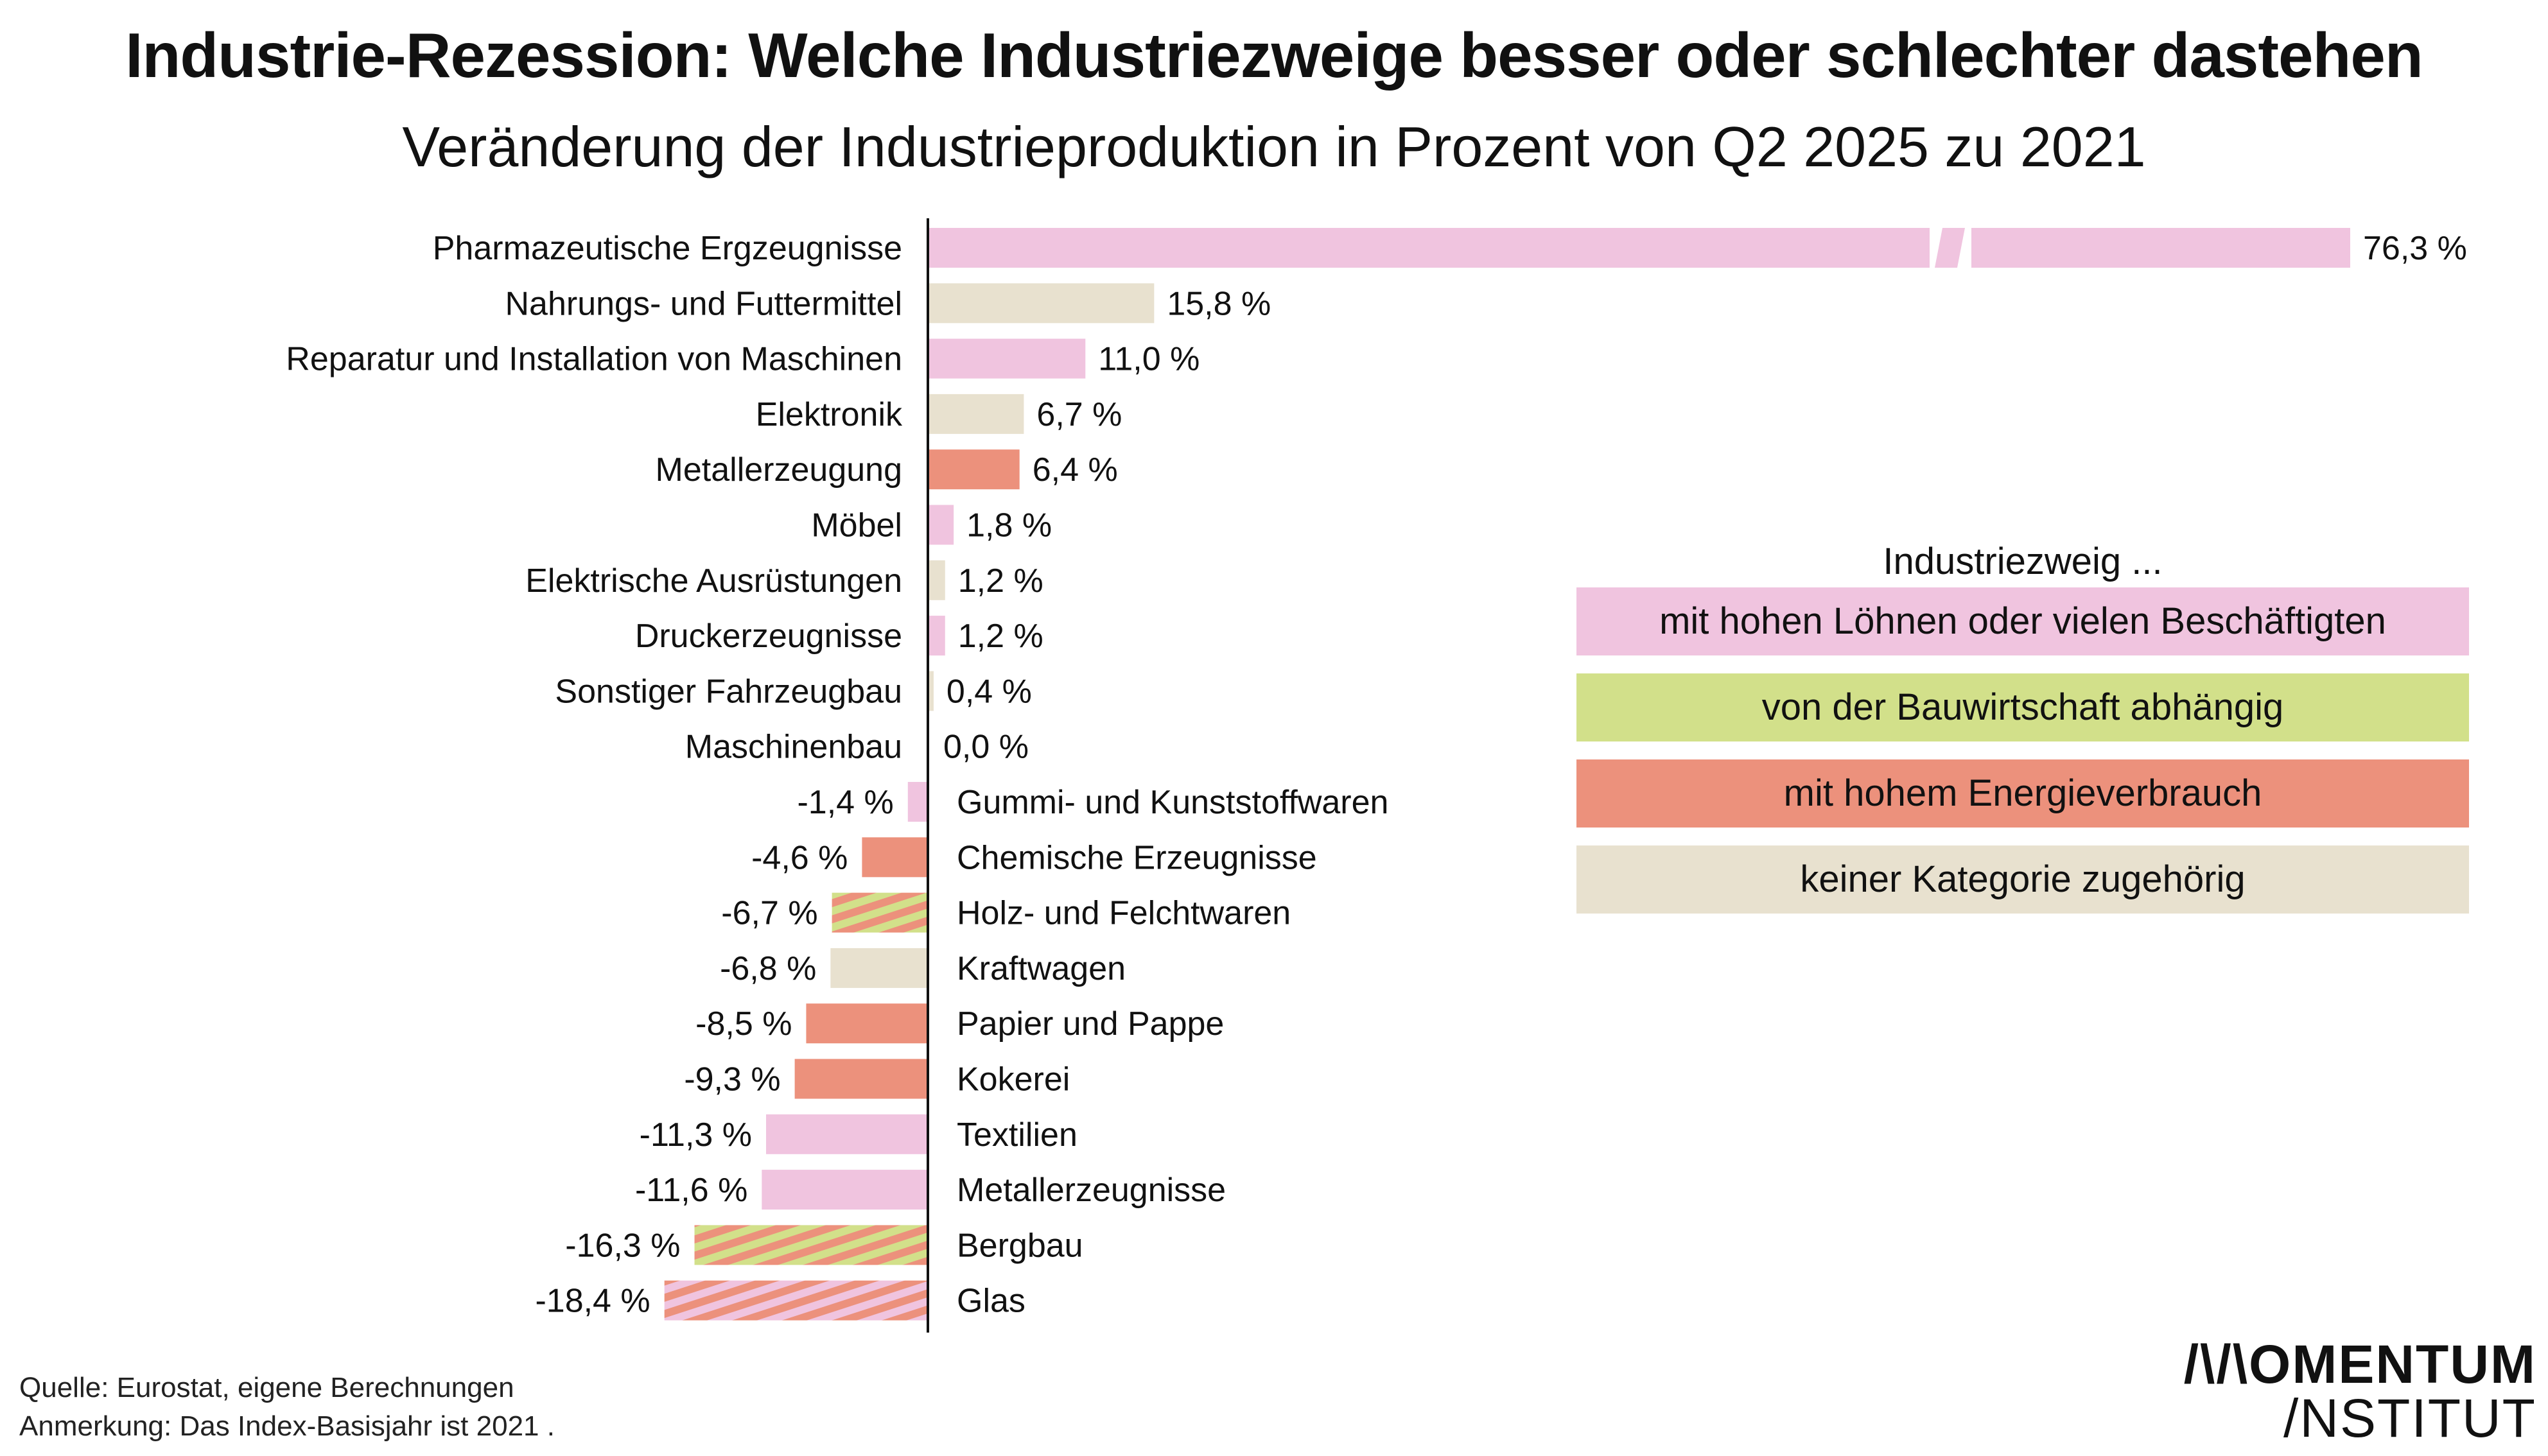  Describe the element at coordinates (768, 968) in the screenshot. I see `value-label: -6,8 %` at that location.